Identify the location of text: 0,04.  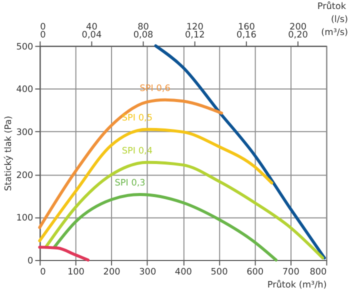
(92, 35).